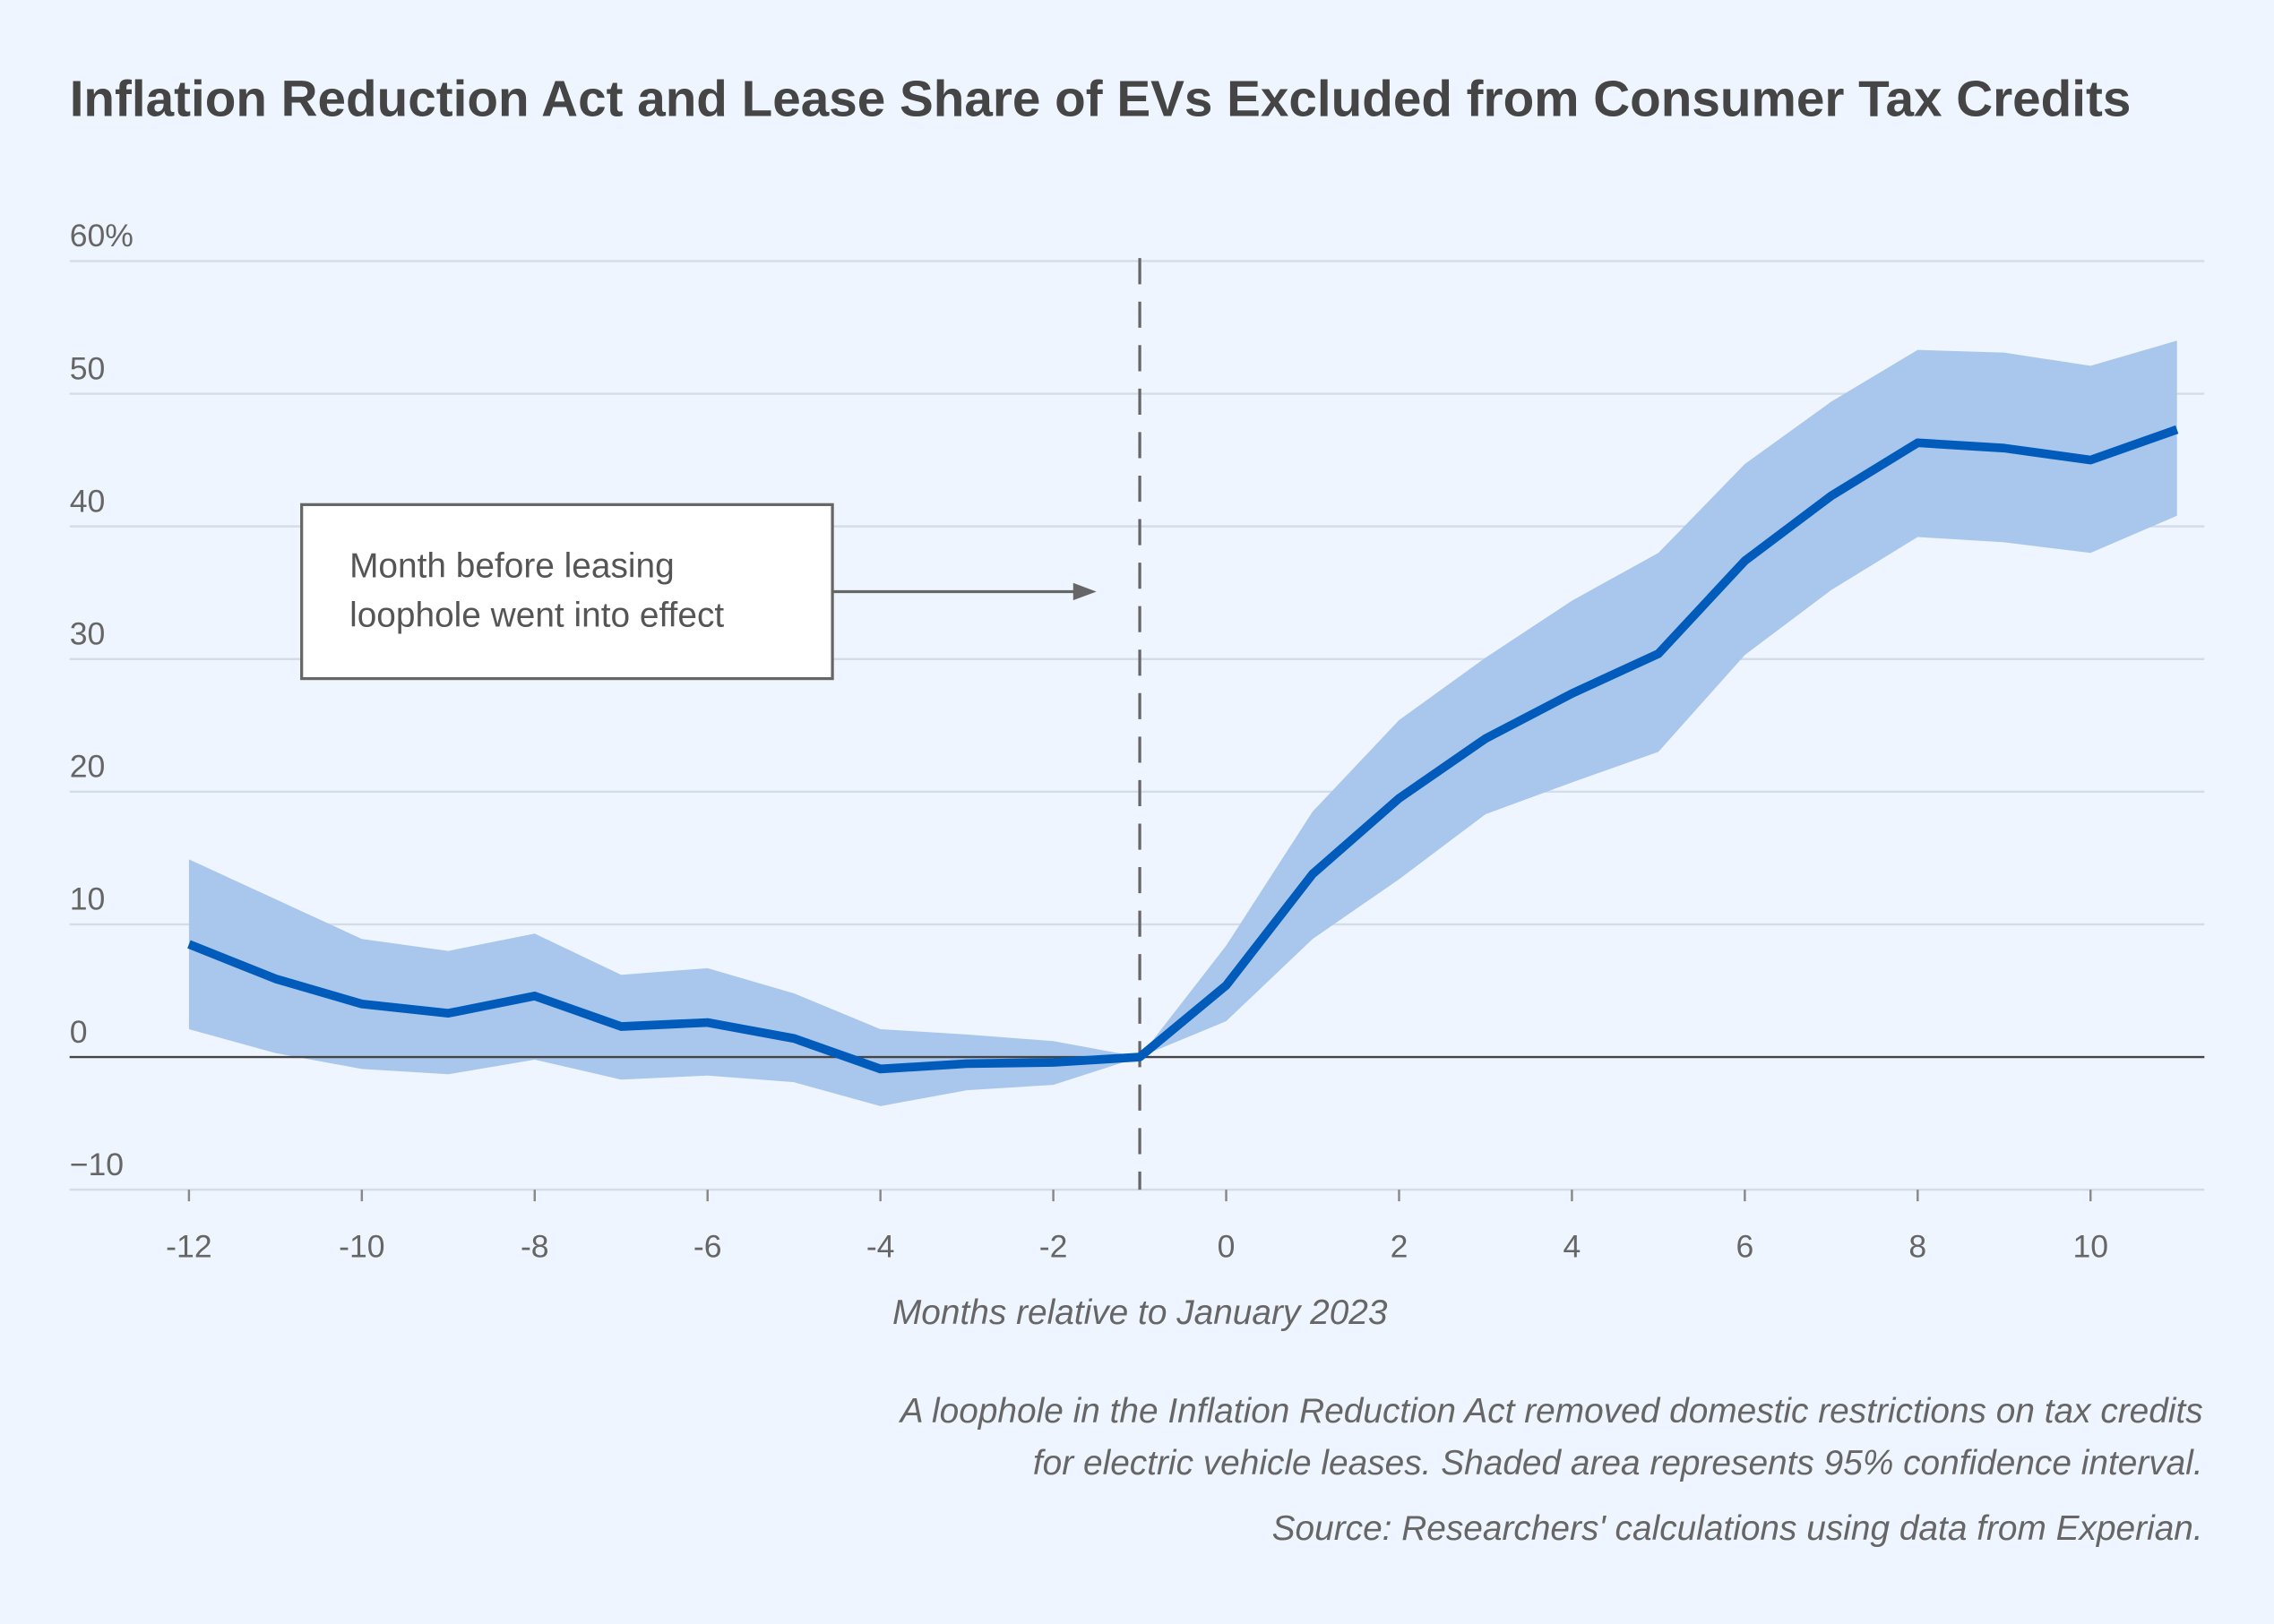  Describe the element at coordinates (1399, 1246) in the screenshot. I see `x-tick-label: 2` at that location.